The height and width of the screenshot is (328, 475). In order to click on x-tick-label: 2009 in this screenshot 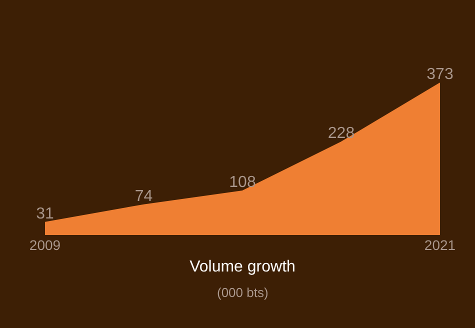, I will do `click(45, 245)`.